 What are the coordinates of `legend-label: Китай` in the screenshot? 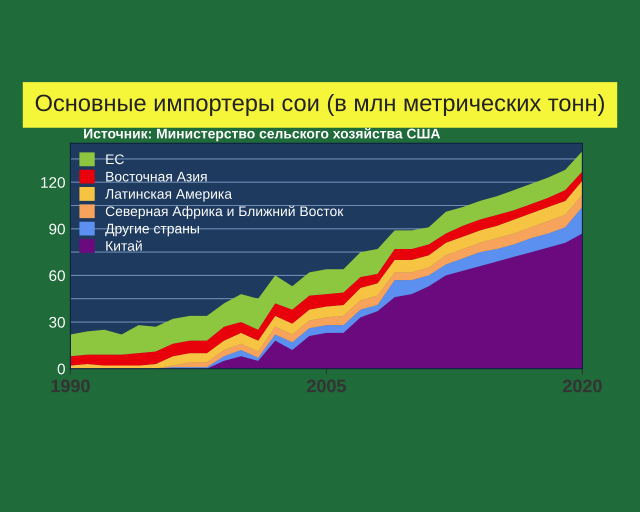 It's located at (124, 245).